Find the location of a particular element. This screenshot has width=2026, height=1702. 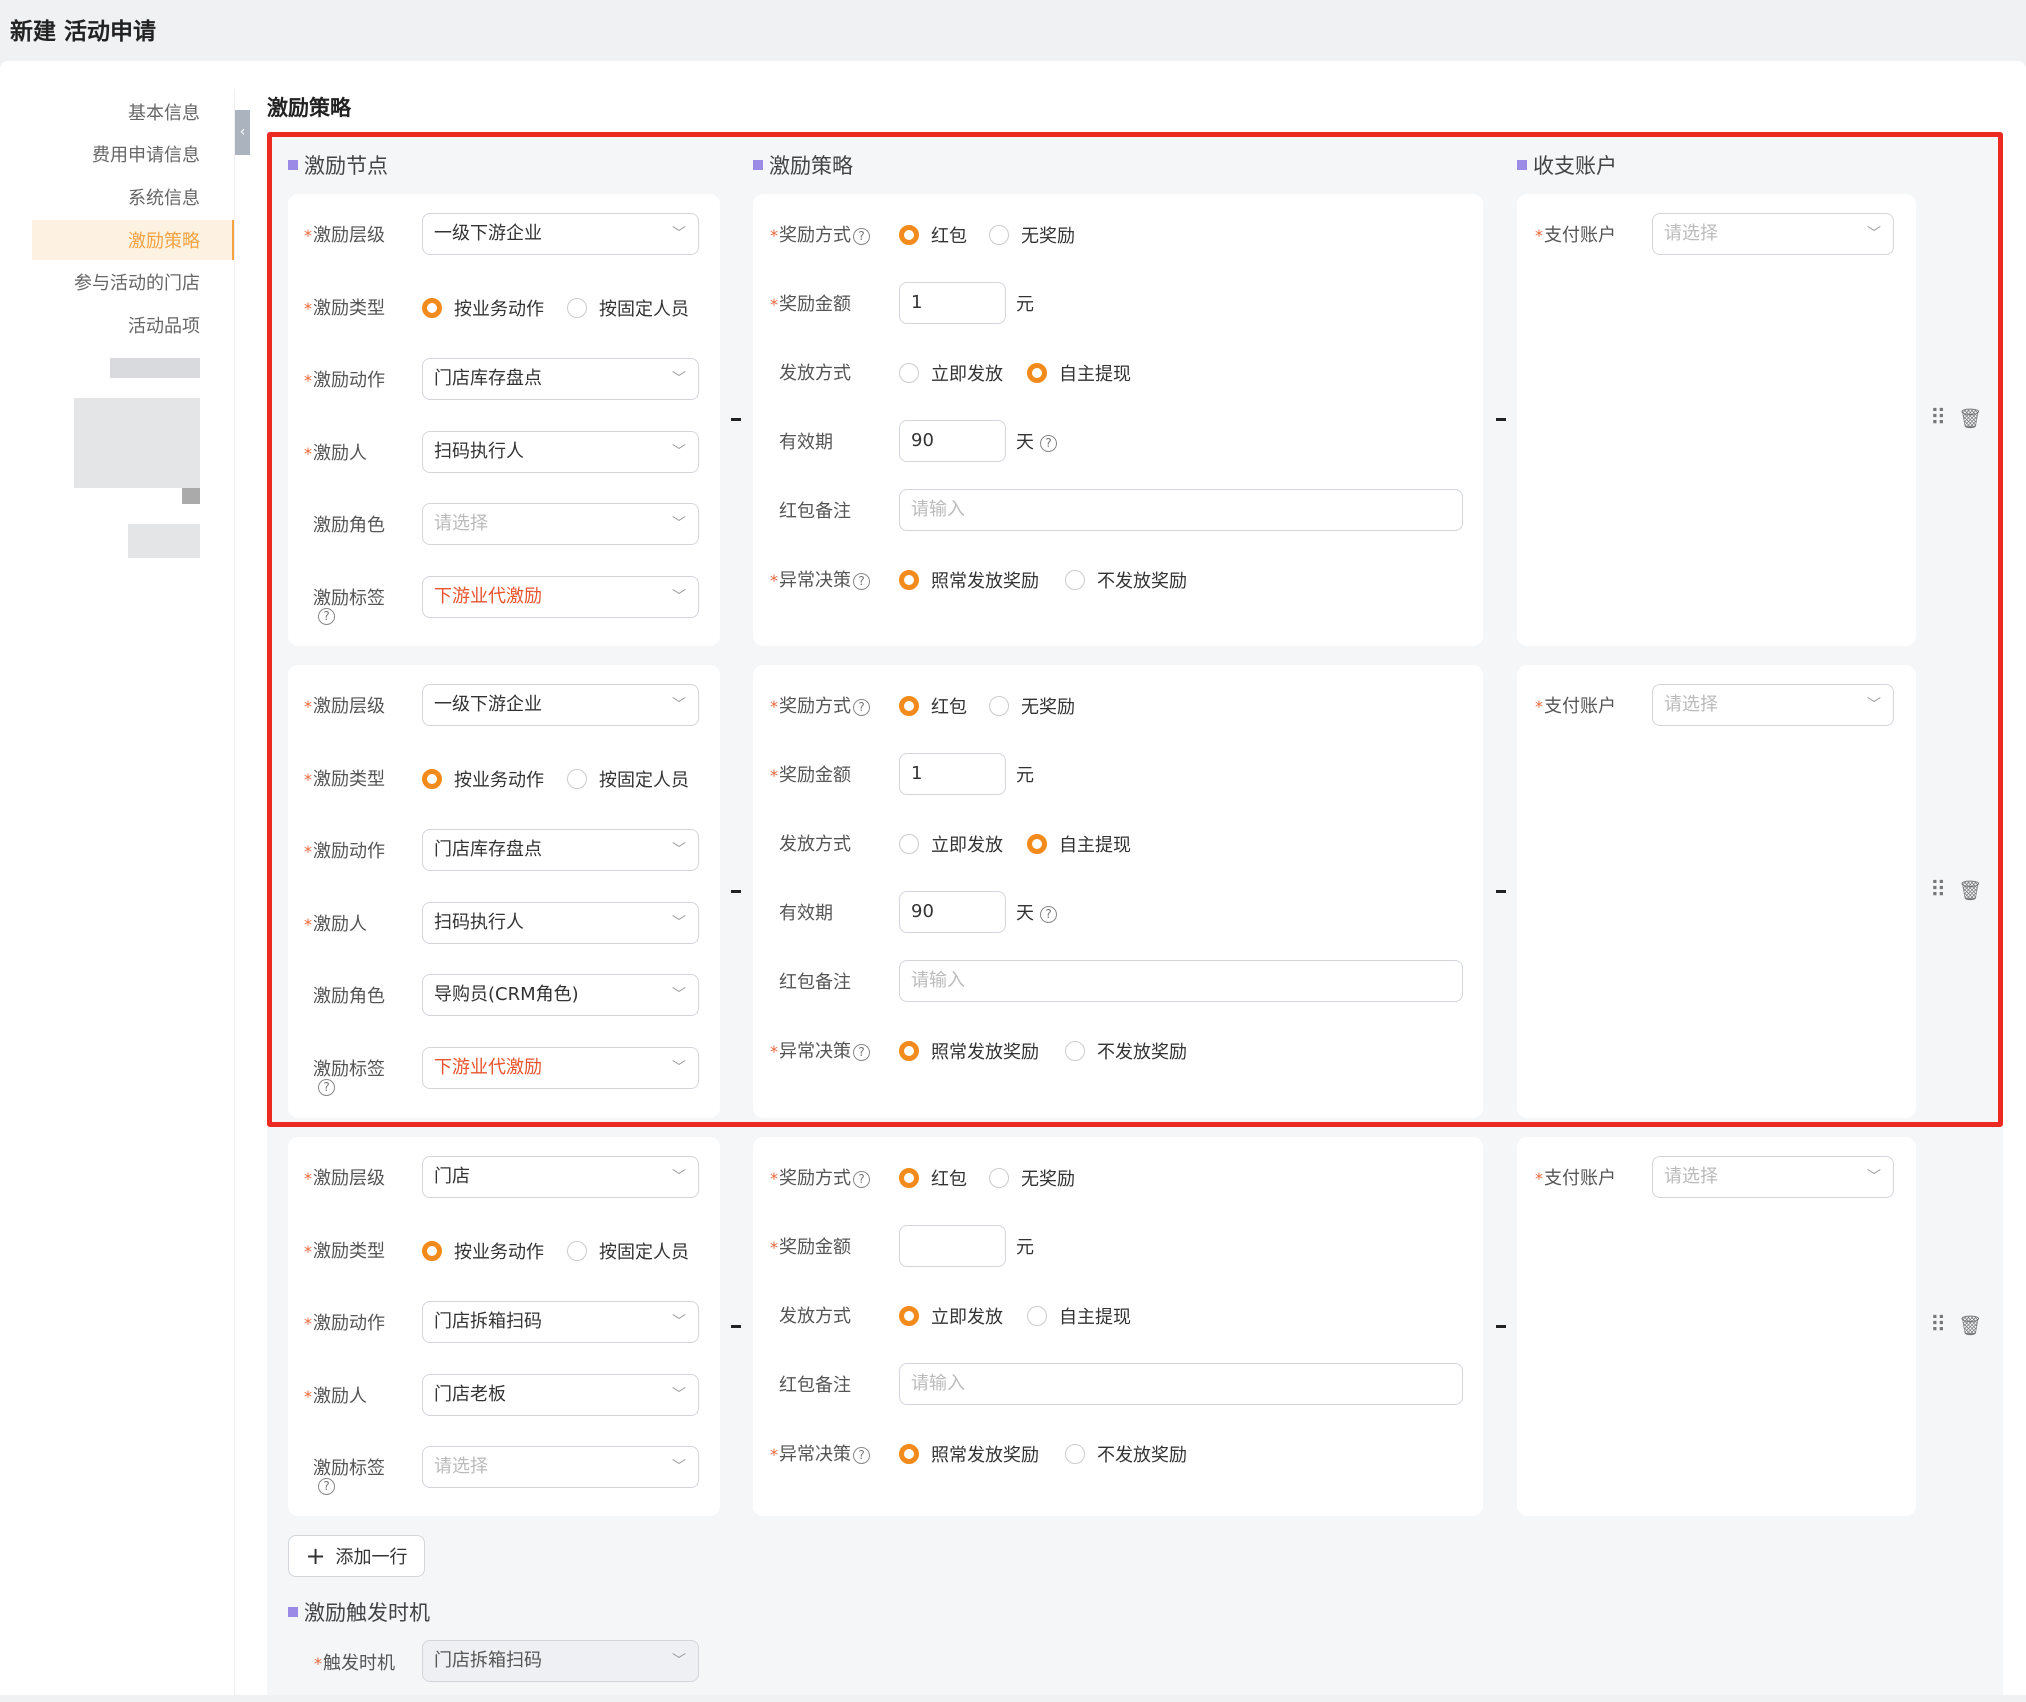

strategy-input is located at coordinates (952, 1246).